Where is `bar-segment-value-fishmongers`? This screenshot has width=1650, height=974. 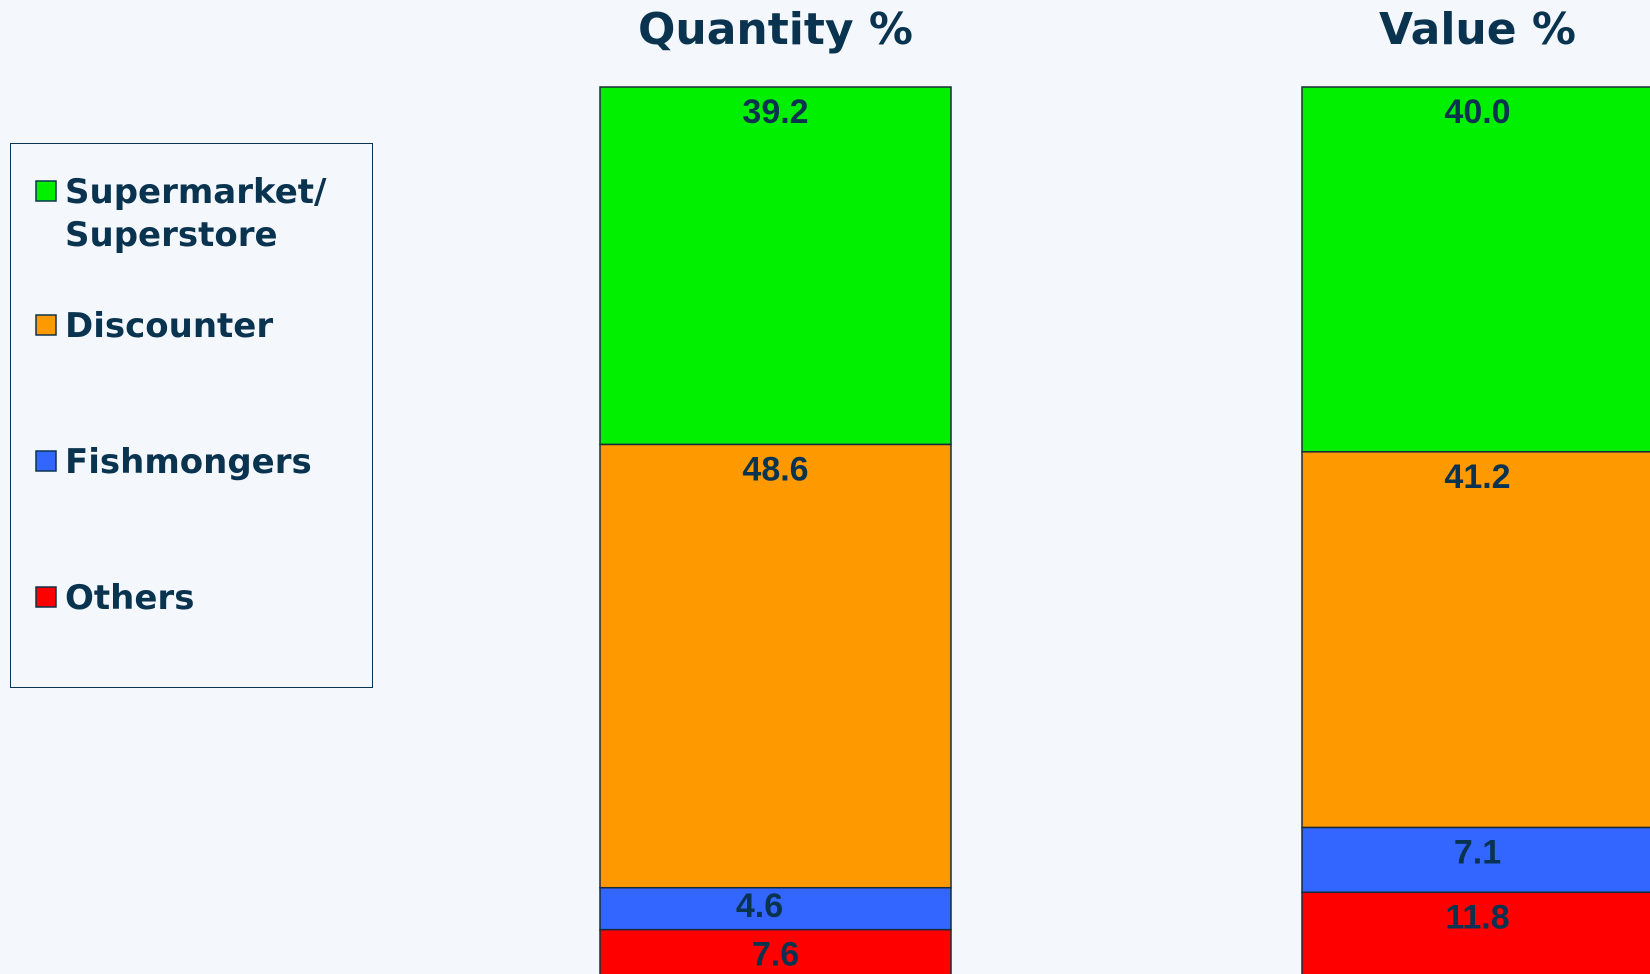
bar-segment-value-fishmongers is located at coordinates (1475, 860).